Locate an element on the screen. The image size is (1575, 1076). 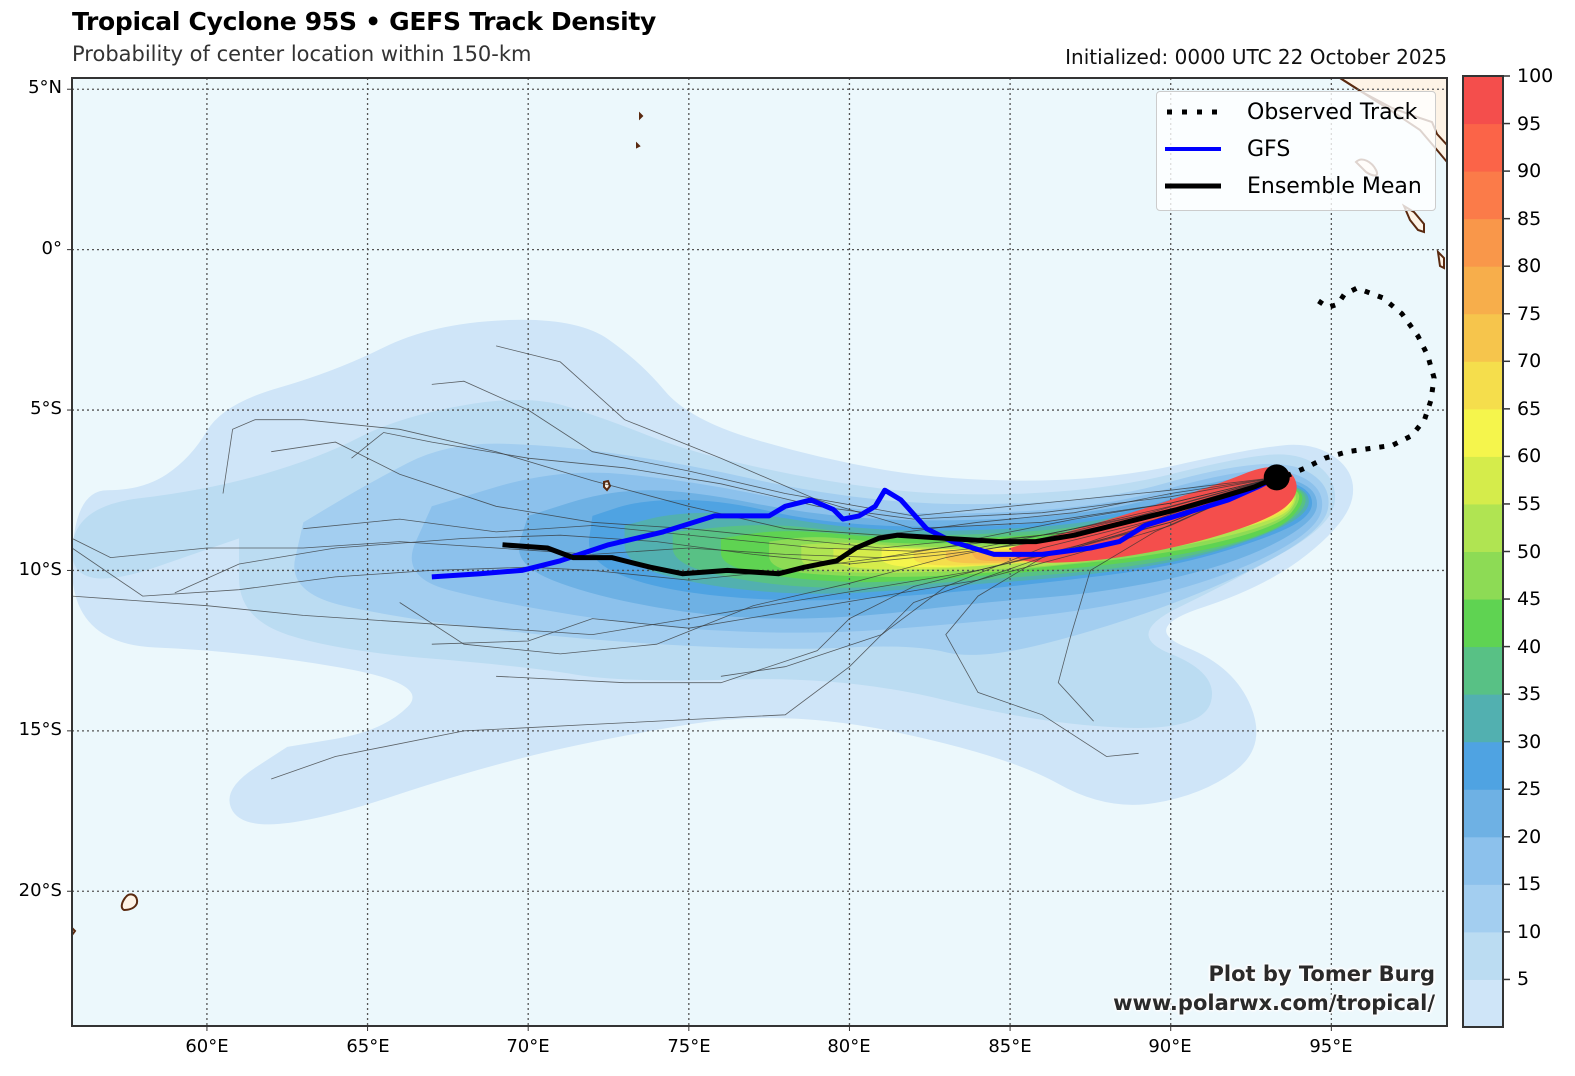
colorbar-tick-label: 55 is located at coordinates (1529, 503).